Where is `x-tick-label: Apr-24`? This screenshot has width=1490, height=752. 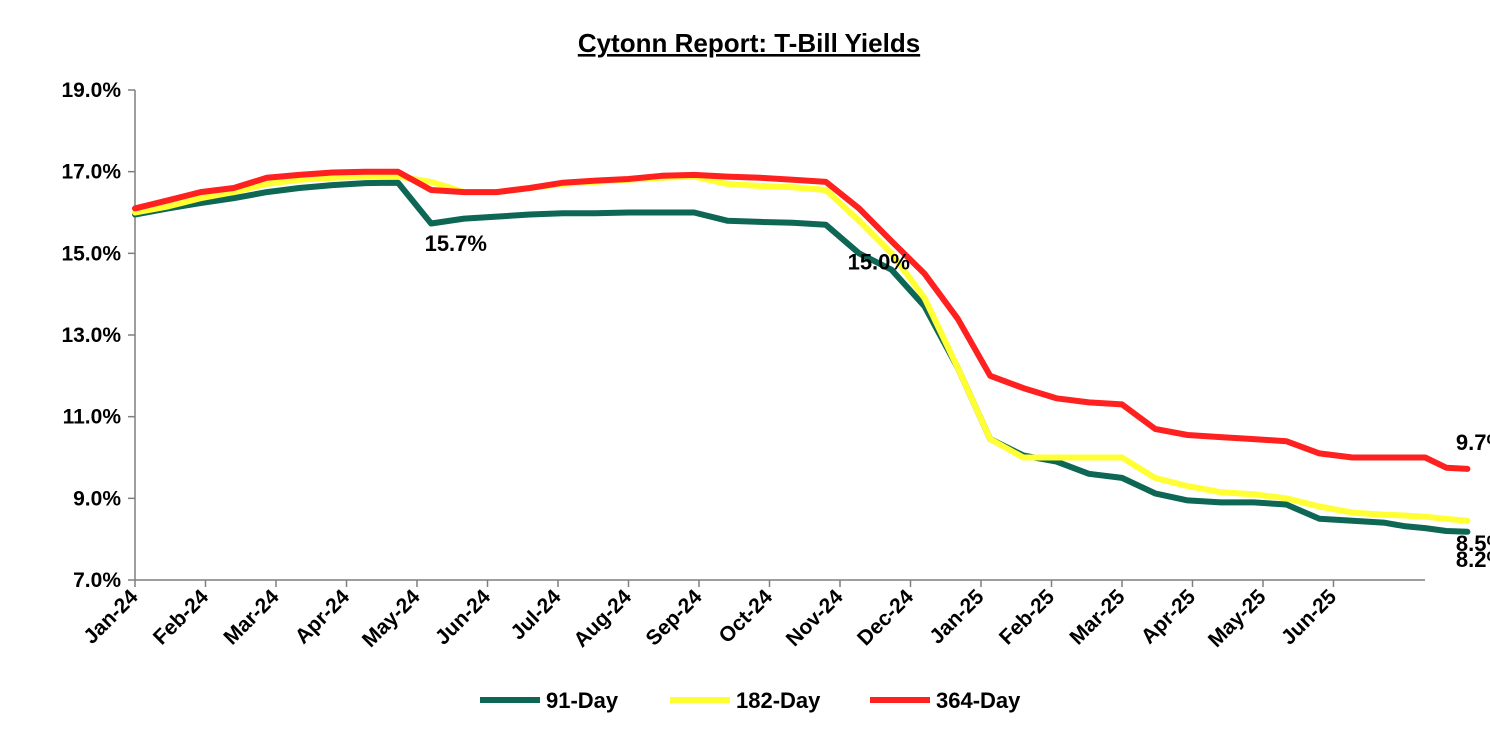
x-tick-label: Apr-24 is located at coordinates (323, 617).